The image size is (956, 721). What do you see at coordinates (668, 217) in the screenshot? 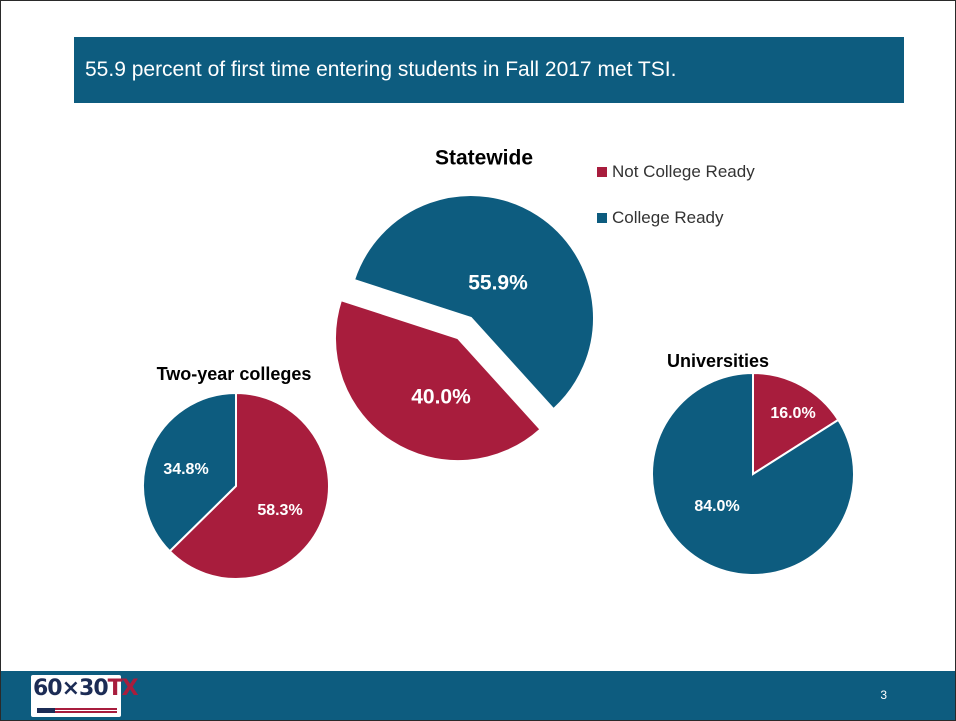
I see `legend-label-college-ready: College Ready` at bounding box center [668, 217].